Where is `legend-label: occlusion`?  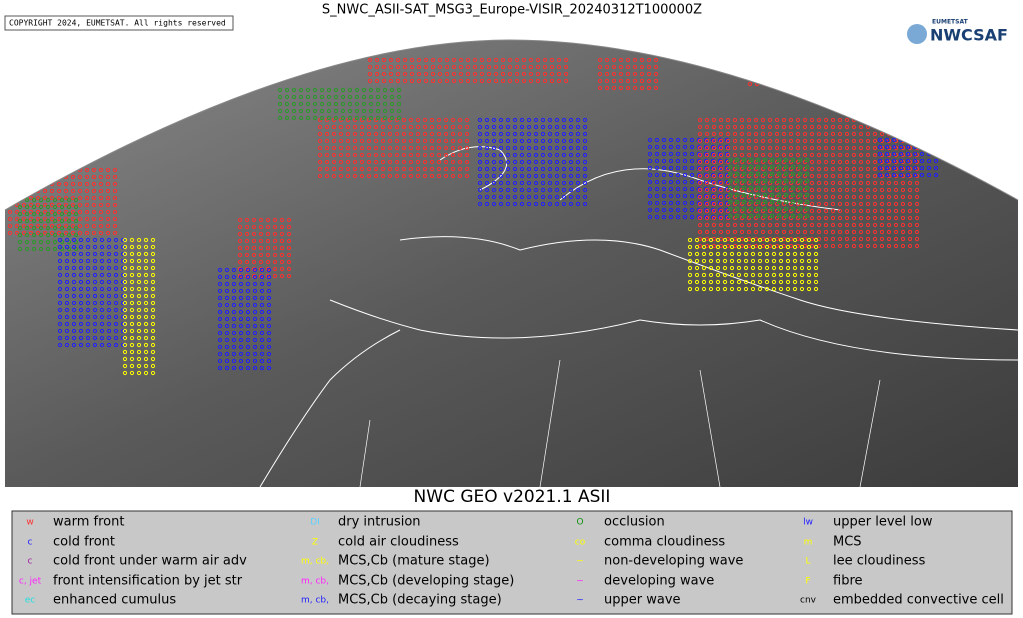
legend-label: occlusion is located at coordinates (634, 522).